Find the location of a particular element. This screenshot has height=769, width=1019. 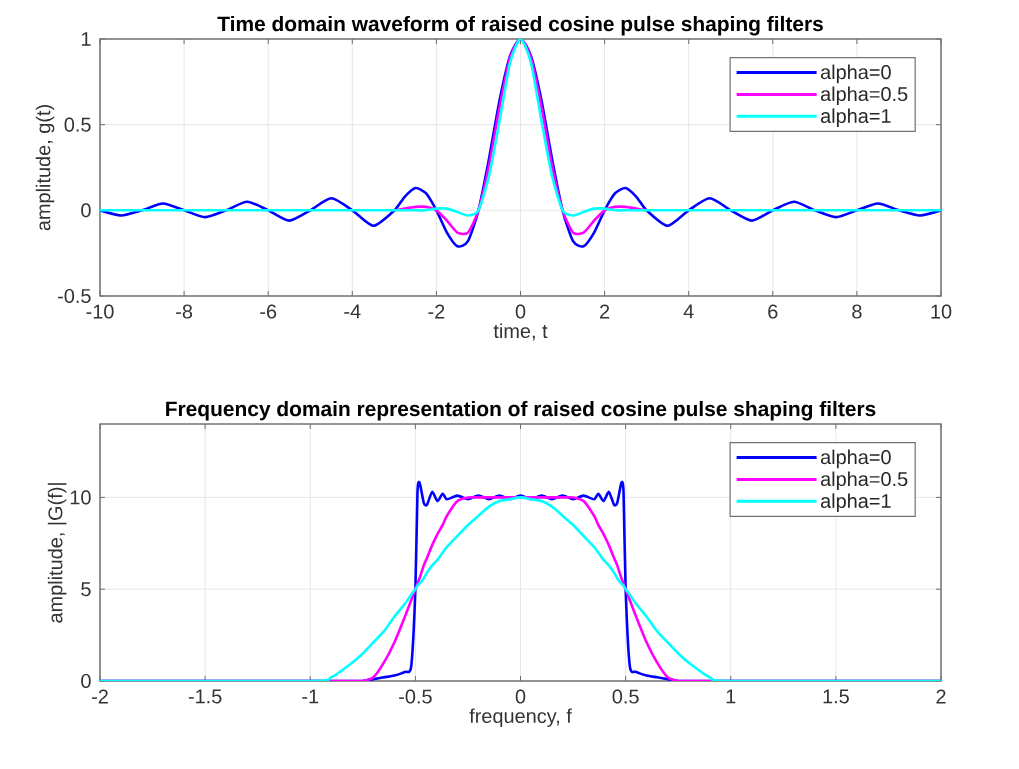

x-tick-label: -0.5 is located at coordinates (415, 696).